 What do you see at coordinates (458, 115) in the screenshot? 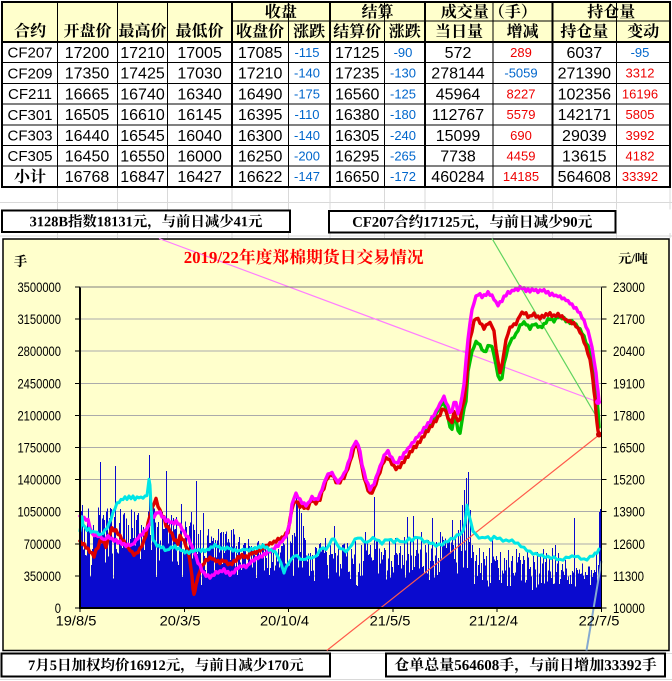
I see `svg-text: 112767` at bounding box center [458, 115].